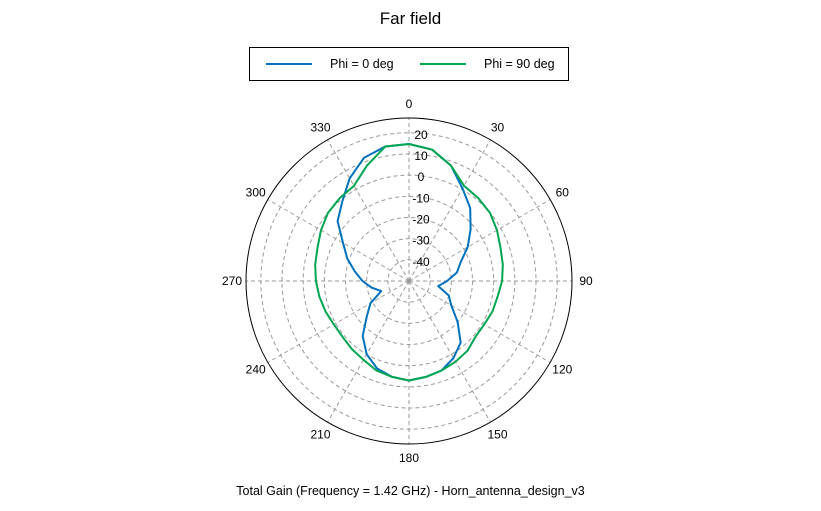  Describe the element at coordinates (519, 64) in the screenshot. I see `legend-label-phi-90: Phi = 90 deg` at that location.